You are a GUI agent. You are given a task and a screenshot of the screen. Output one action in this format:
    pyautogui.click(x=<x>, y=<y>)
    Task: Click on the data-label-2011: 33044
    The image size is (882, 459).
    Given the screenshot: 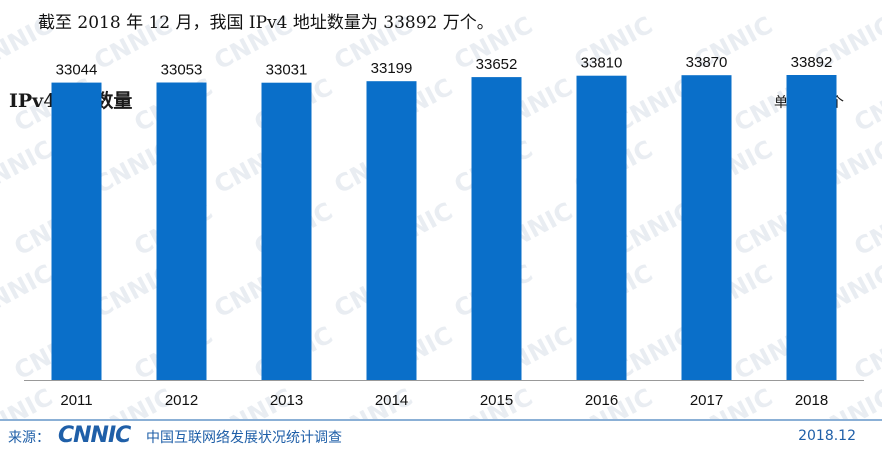 What is the action you would take?
    pyautogui.click(x=77, y=70)
    